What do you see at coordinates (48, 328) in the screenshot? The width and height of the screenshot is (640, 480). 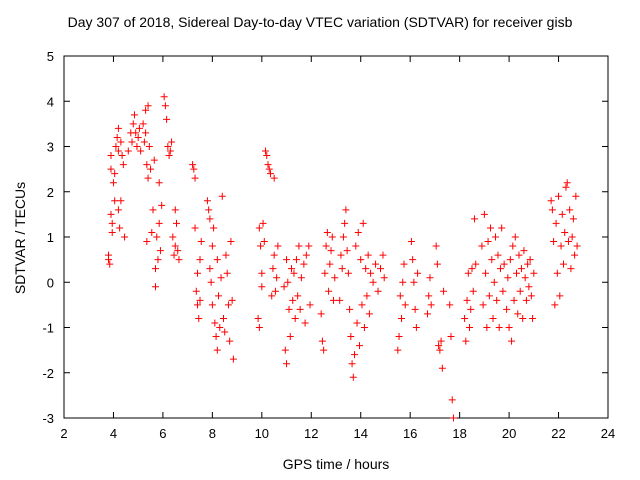 I see `y-tick-label: -1` at bounding box center [48, 328].